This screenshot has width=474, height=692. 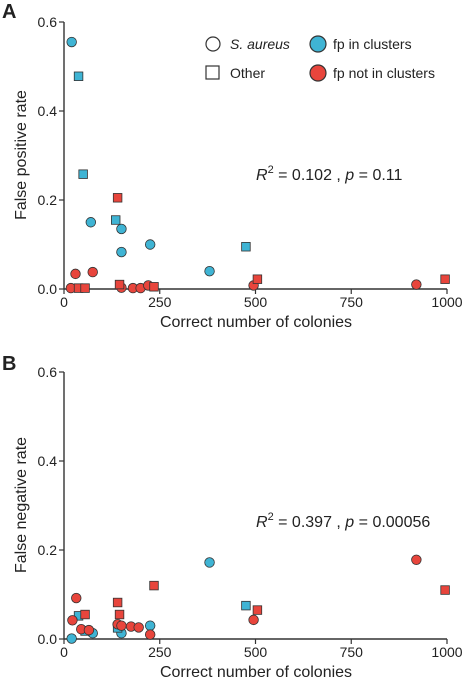 I want to click on legend-label-fp-not-in-clusters: fp not in clusters, so click(x=384, y=73).